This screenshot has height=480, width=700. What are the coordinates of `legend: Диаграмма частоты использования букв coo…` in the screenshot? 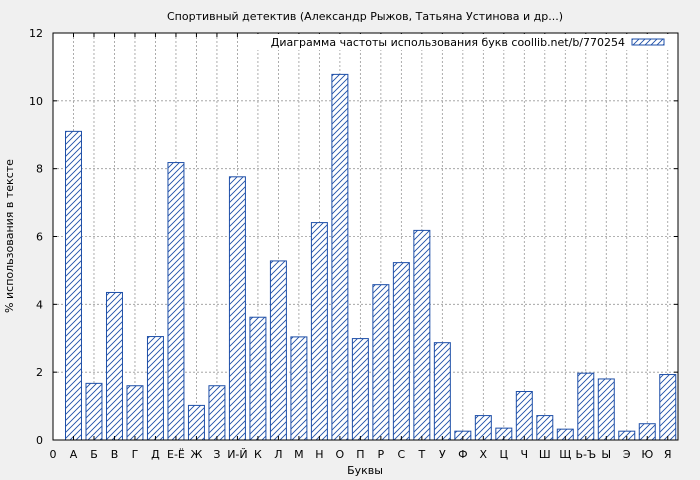 It's located at (458, 42).